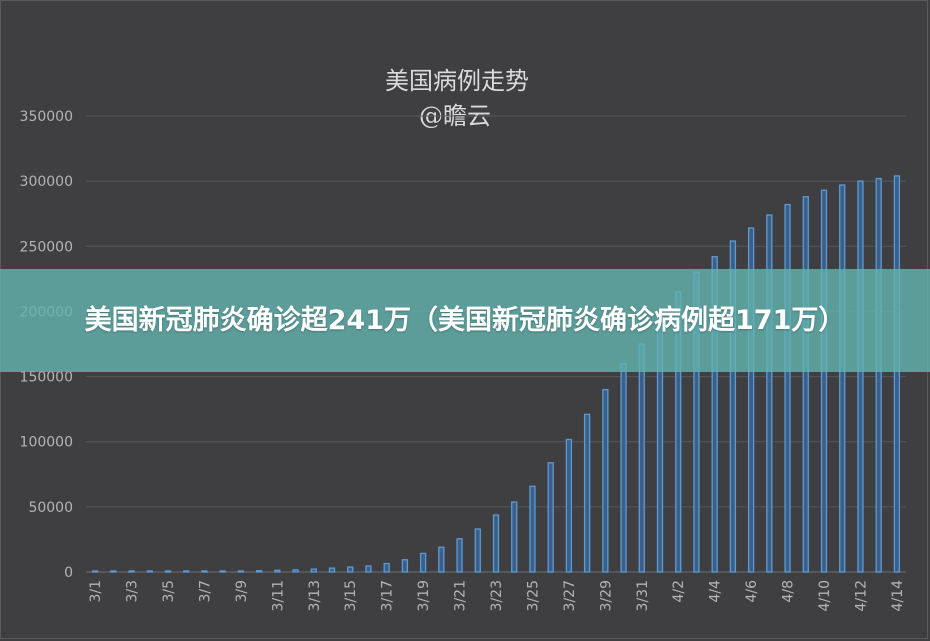 This screenshot has height=641, width=930. I want to click on x-tick-label: 4/14, so click(898, 596).